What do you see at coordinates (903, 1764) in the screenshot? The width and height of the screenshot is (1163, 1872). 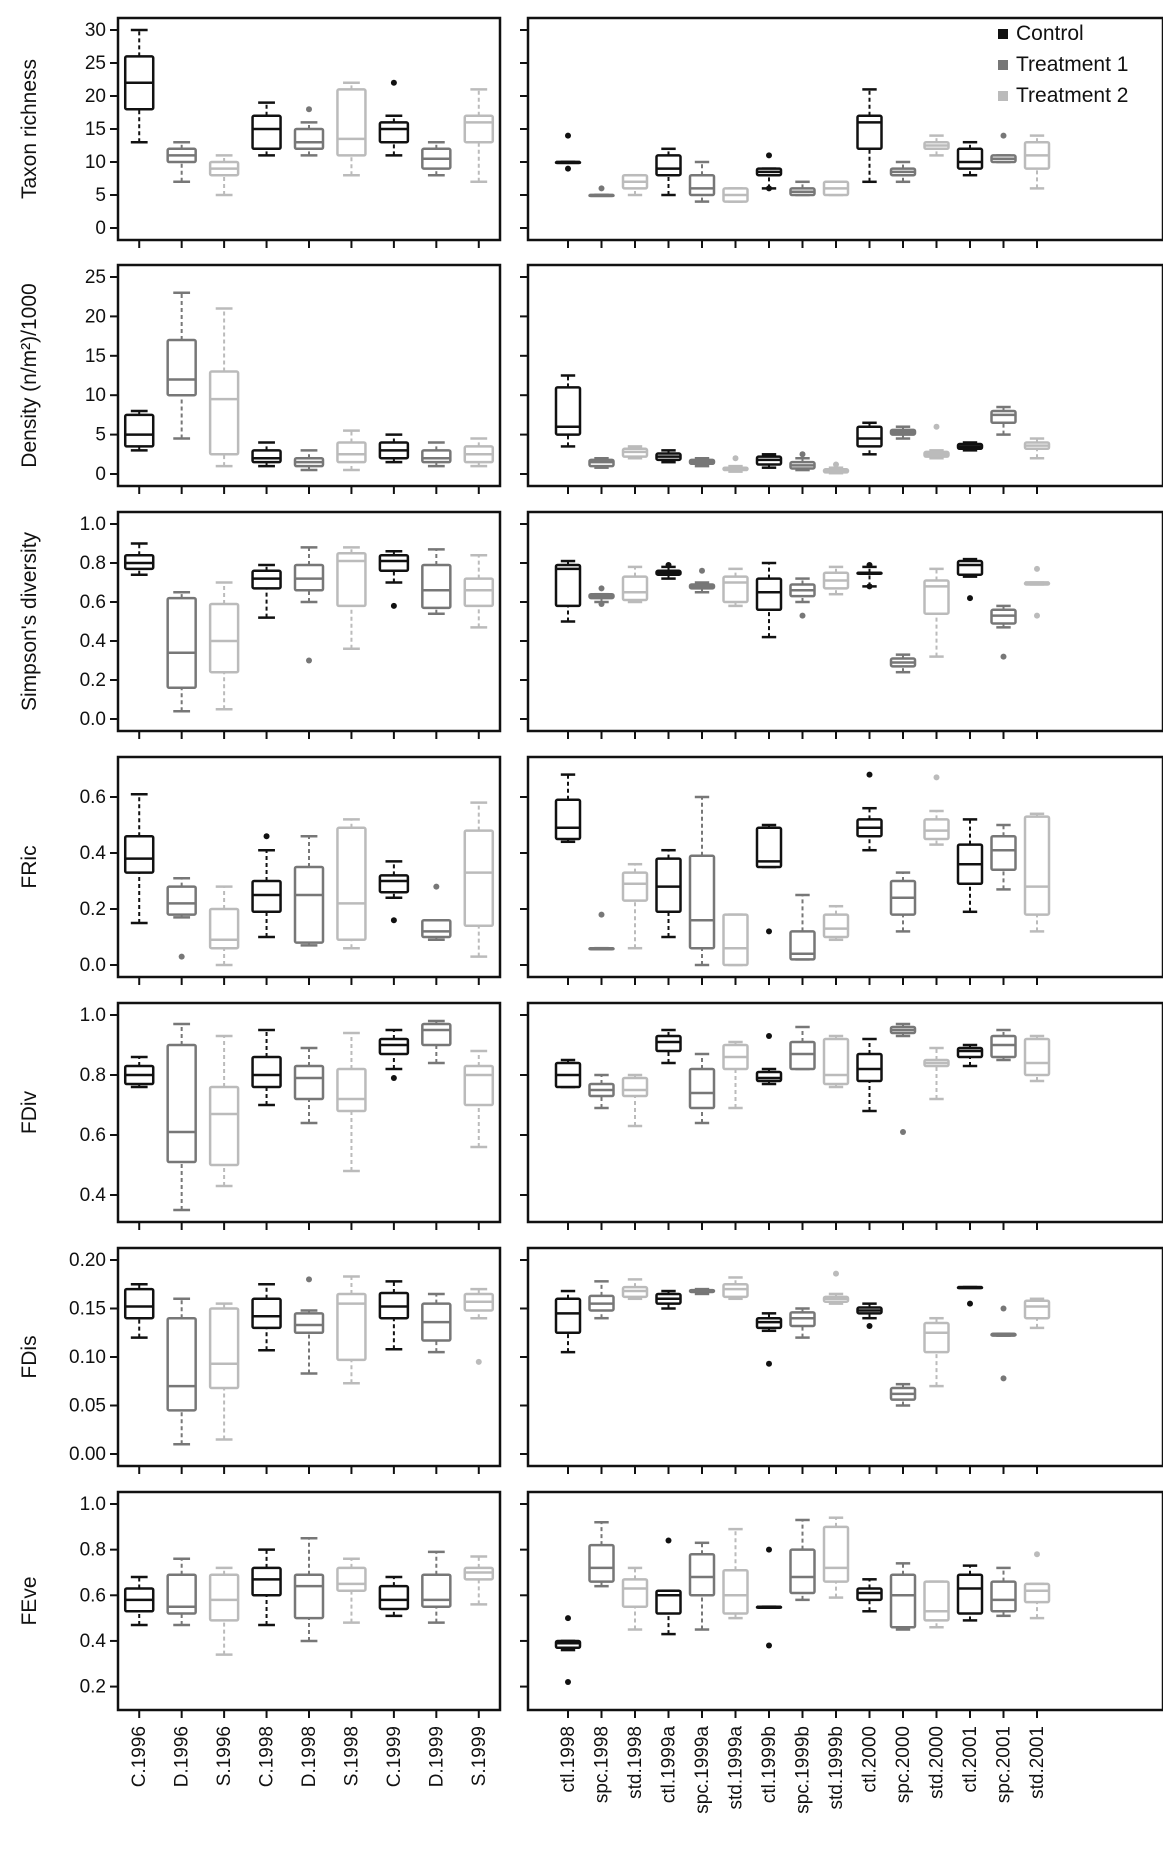 I see `x-category-label-right: spc.2000` at bounding box center [903, 1764].